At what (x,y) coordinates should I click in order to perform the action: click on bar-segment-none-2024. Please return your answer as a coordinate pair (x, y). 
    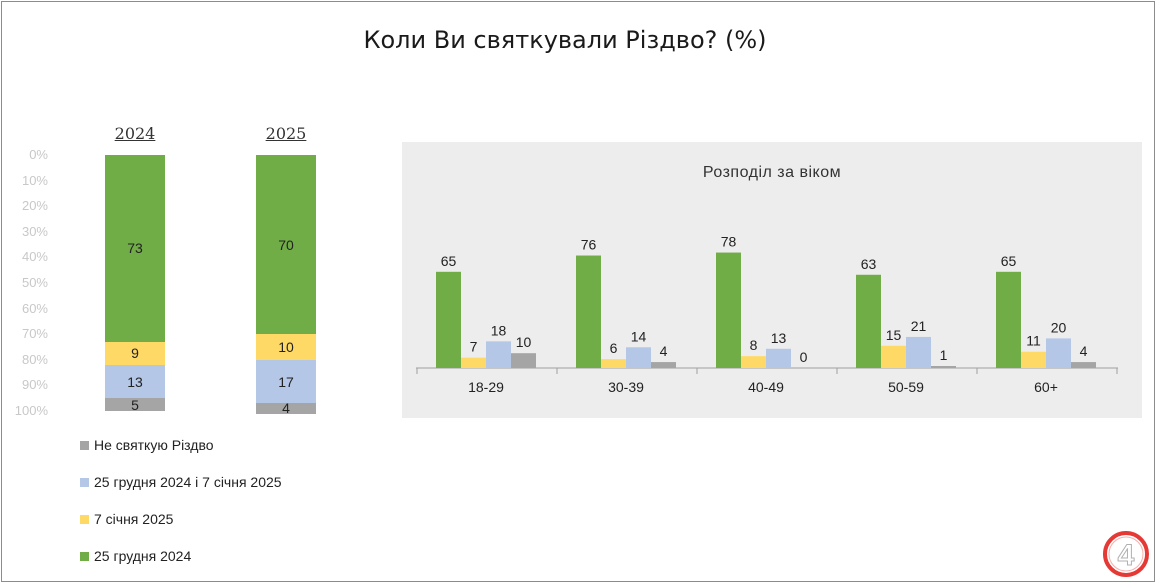
    Looking at the image, I should click on (135, 404).